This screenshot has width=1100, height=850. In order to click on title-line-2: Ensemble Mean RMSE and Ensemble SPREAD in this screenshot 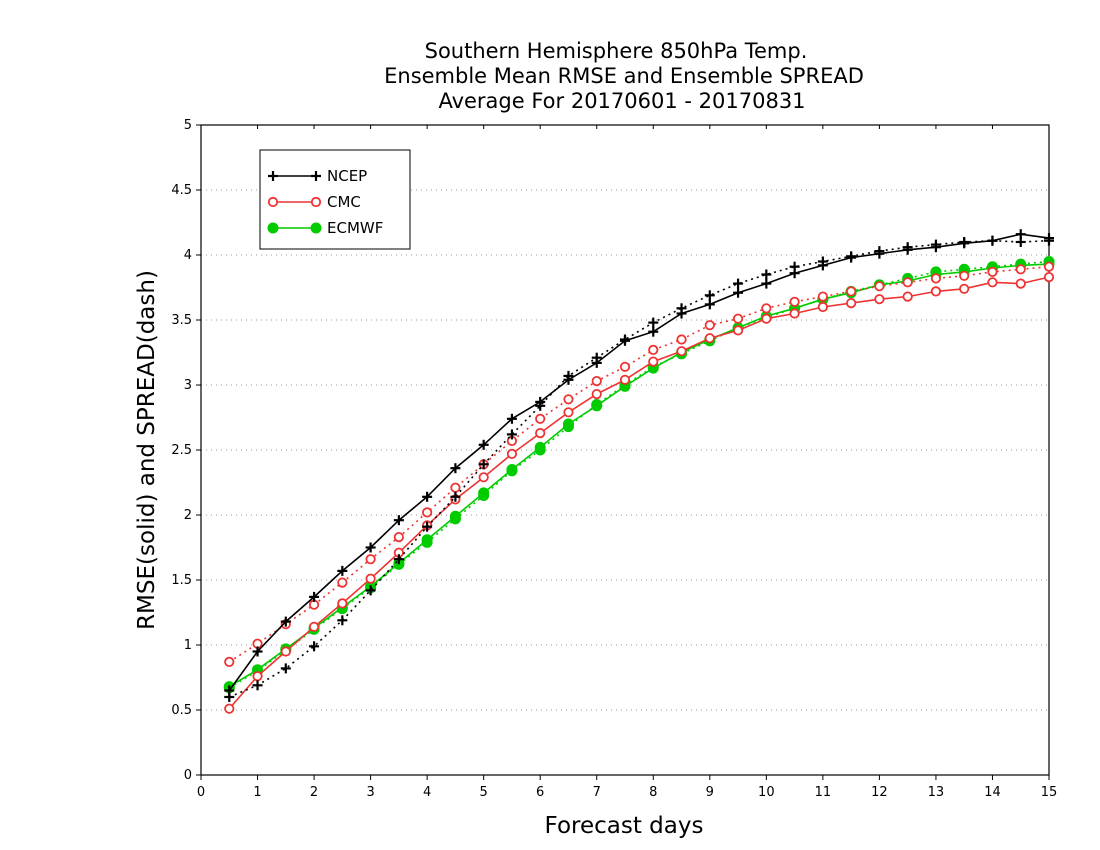, I will do `click(624, 76)`.